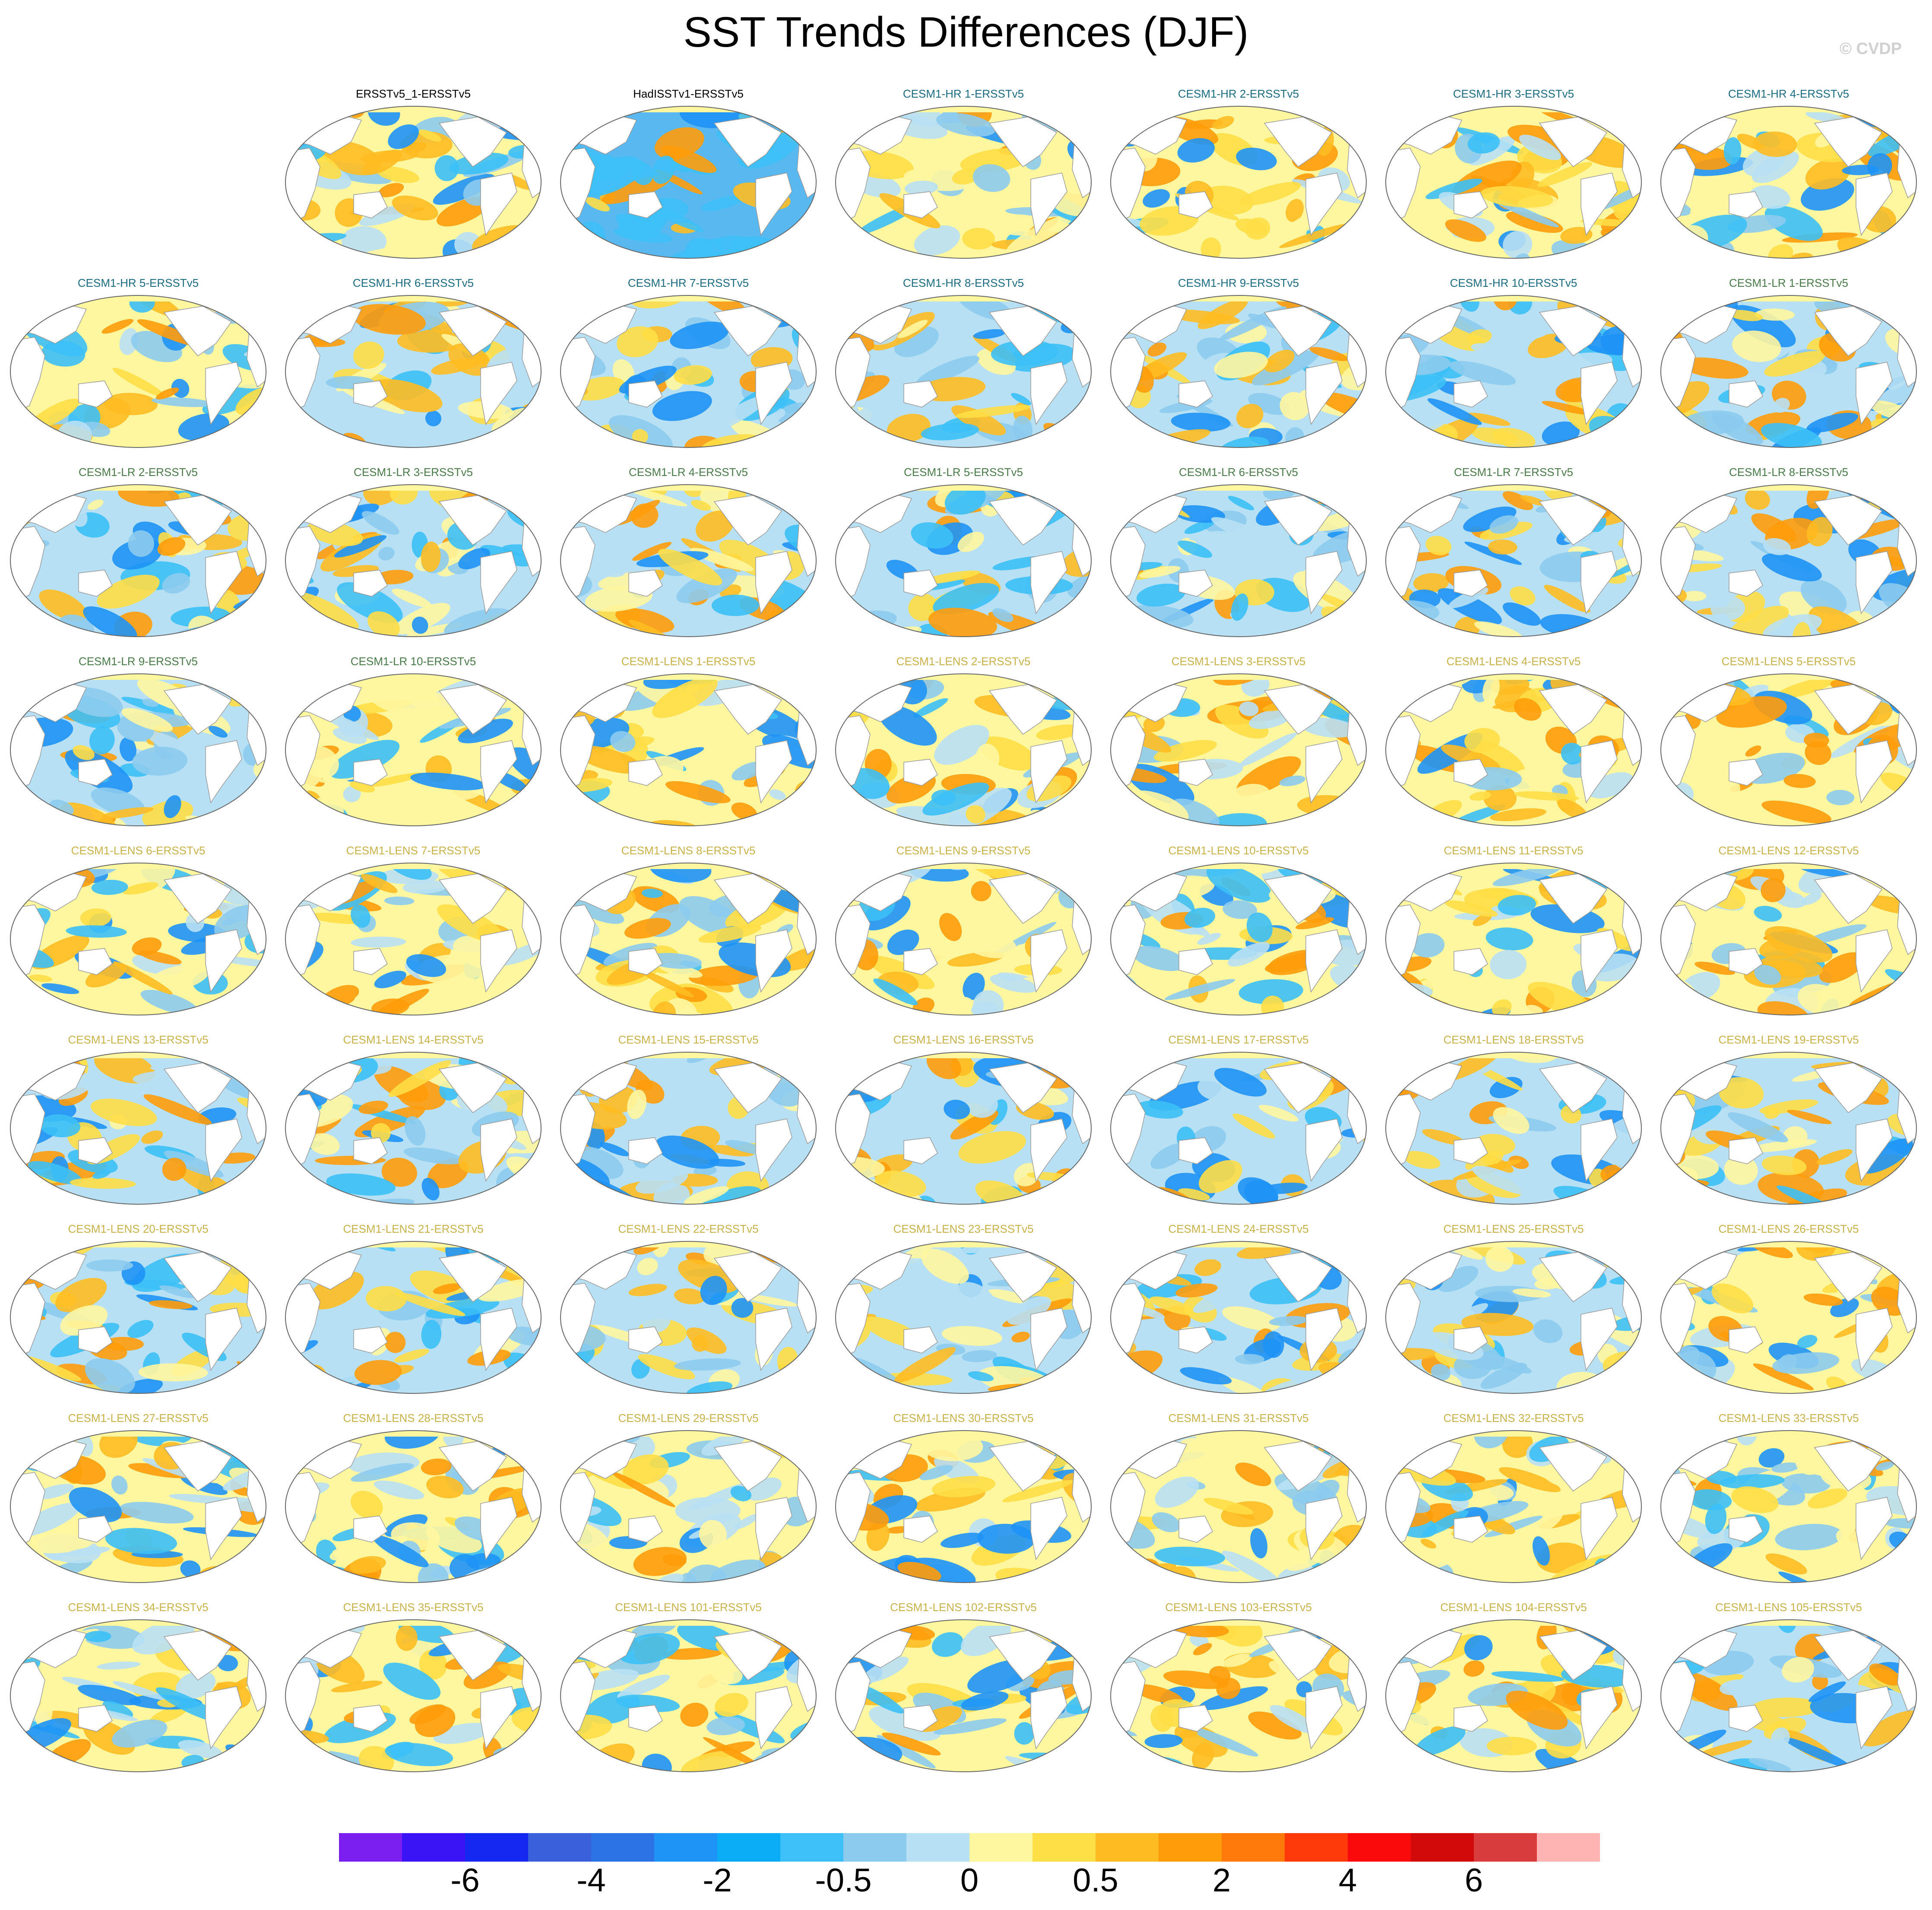 This screenshot has width=1932, height=1910. I want to click on map-panel: CESM1-HR 9-ERSSTv5, so click(1239, 367).